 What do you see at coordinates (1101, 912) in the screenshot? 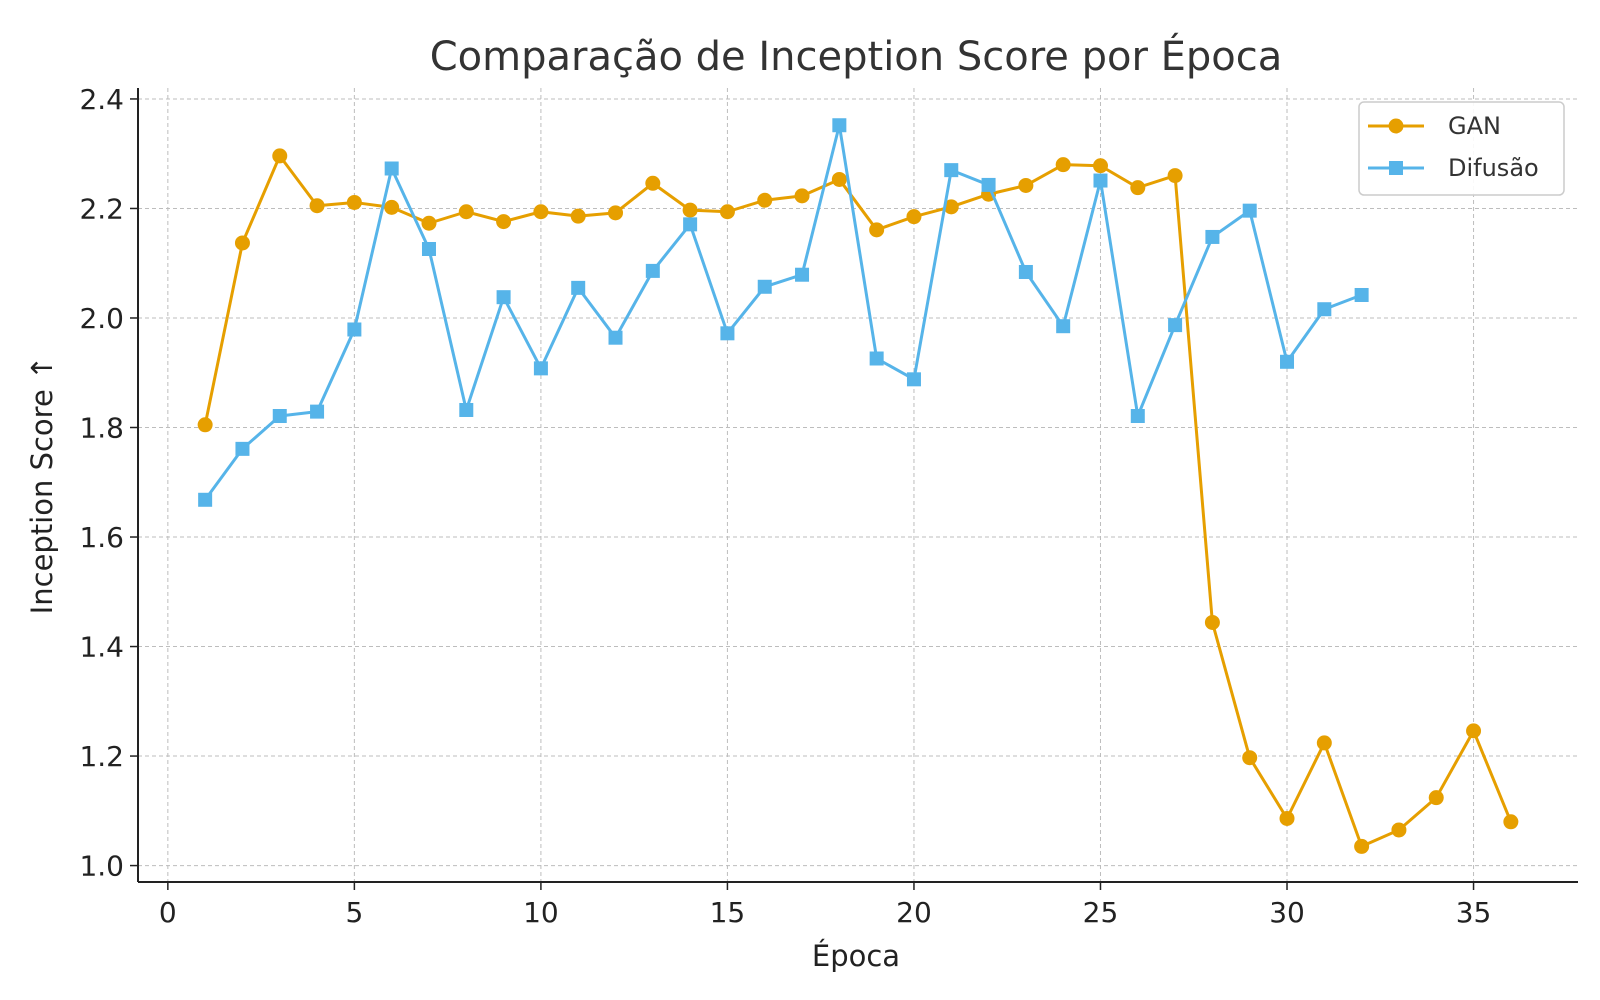
I see `x-tick-label: 25` at bounding box center [1101, 912].